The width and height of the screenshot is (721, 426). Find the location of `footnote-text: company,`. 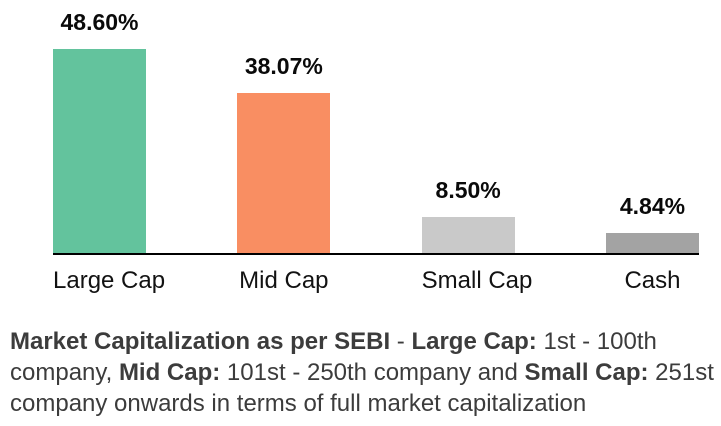

footnote-text: company, is located at coordinates (64, 372).